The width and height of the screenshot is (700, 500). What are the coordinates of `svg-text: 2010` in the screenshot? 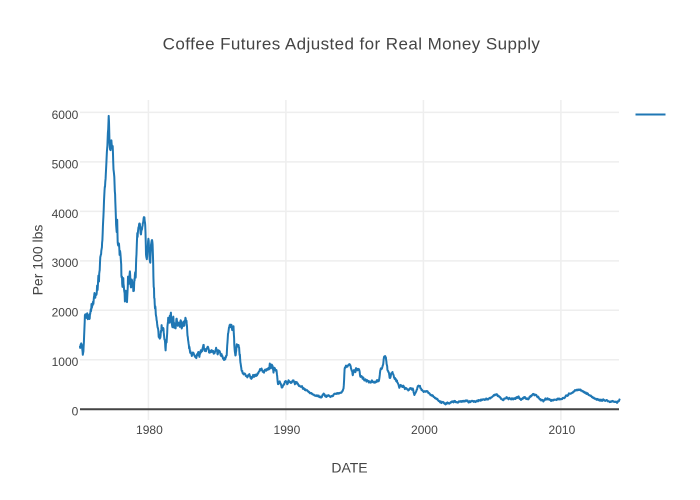 It's located at (562, 430).